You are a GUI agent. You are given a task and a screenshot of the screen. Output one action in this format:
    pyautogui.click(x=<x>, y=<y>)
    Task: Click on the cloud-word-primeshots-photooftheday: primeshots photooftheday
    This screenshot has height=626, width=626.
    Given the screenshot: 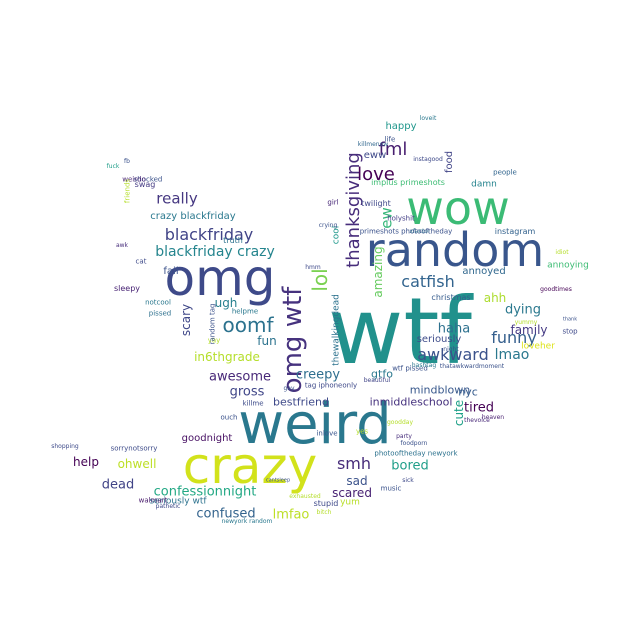 What is the action you would take?
    pyautogui.click(x=406, y=231)
    